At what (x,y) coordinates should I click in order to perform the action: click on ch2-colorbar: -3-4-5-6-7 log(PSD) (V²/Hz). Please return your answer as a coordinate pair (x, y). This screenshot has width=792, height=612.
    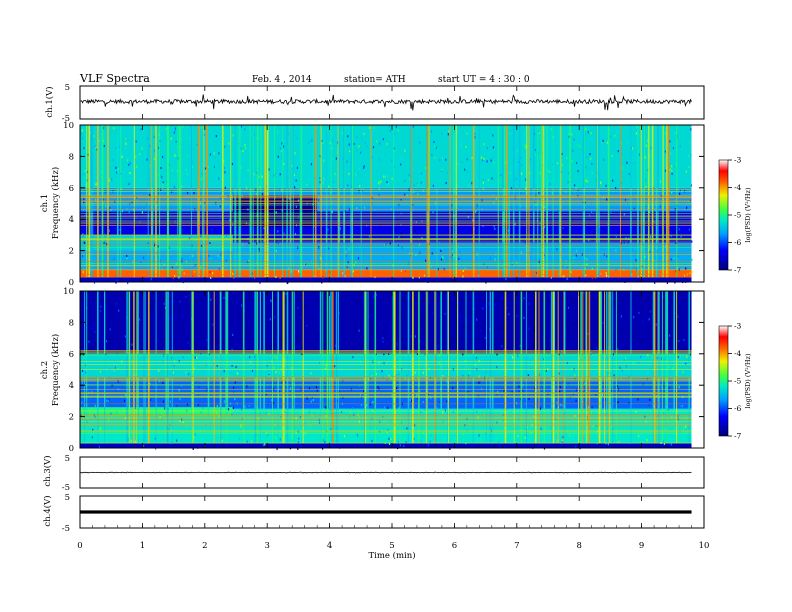
    Looking at the image, I should click on (735, 381).